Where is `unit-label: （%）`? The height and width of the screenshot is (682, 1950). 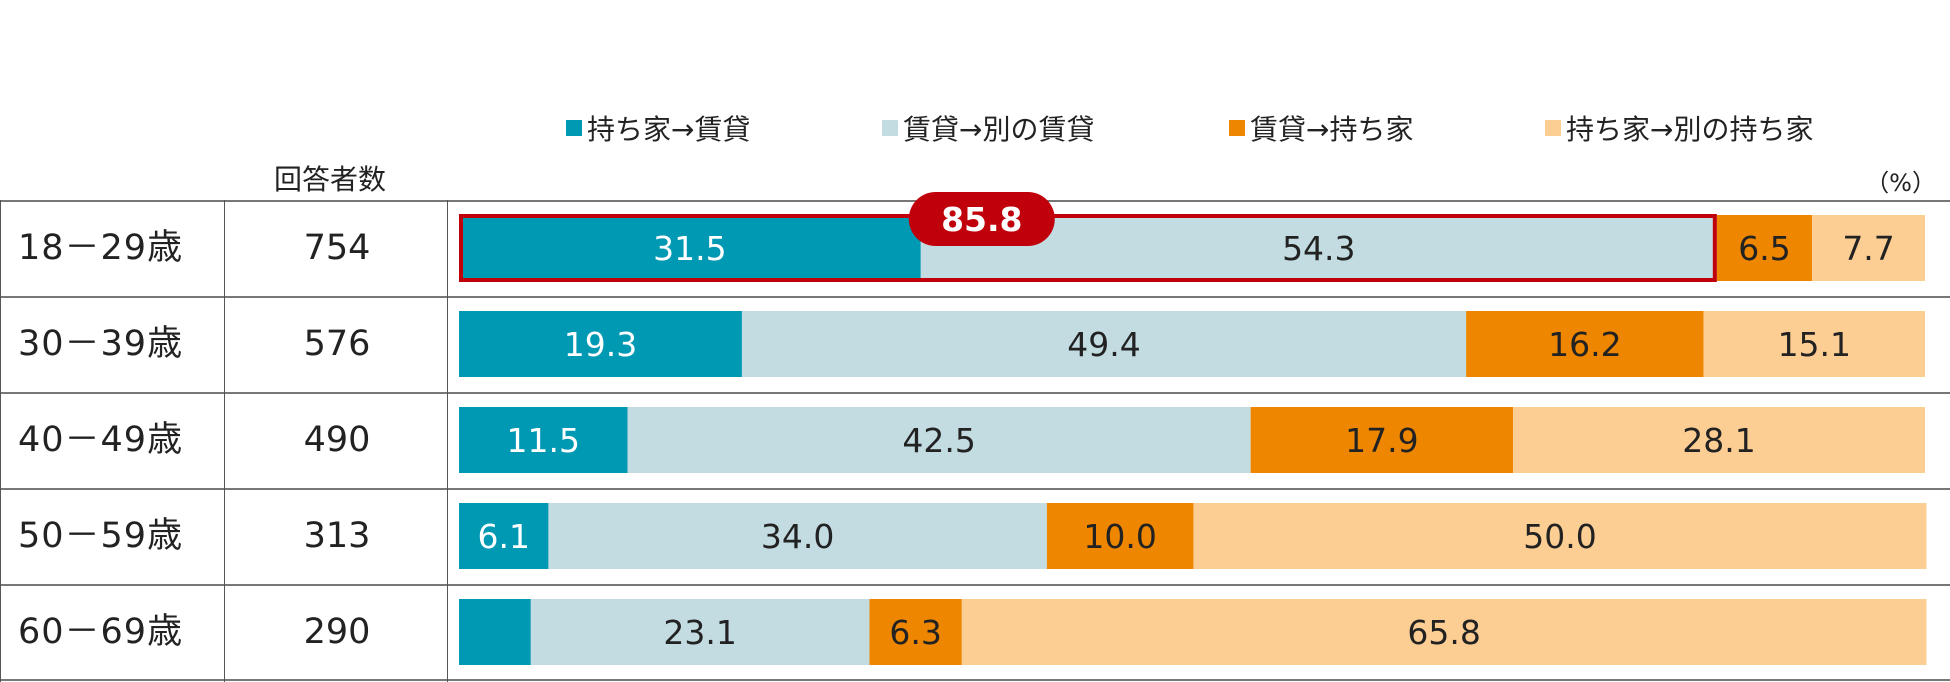
unit-label: （%） is located at coordinates (1900, 183).